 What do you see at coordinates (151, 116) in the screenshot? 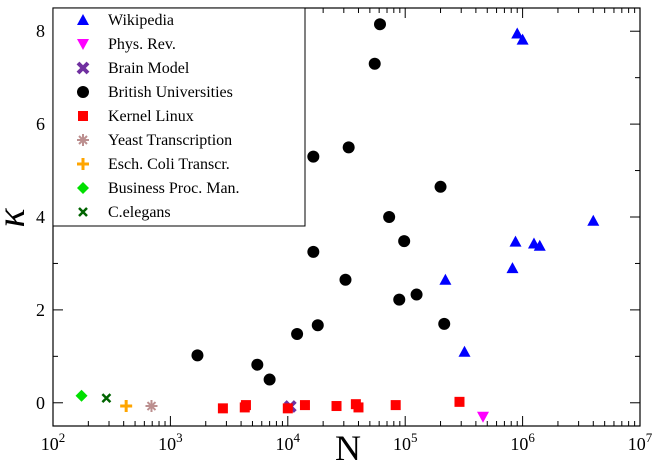
I see `legend-label: Kernel Linux` at bounding box center [151, 116].